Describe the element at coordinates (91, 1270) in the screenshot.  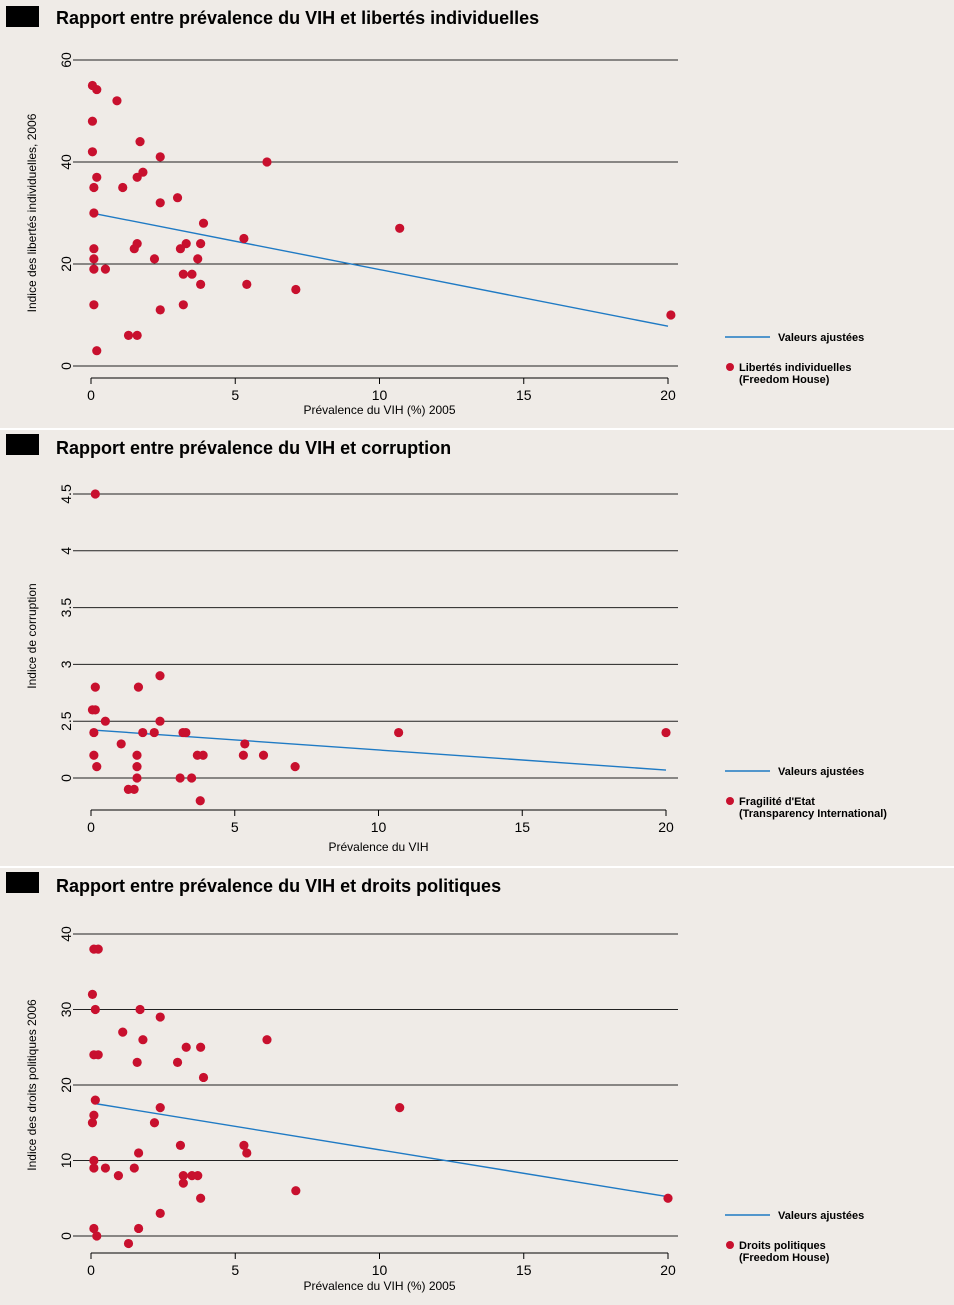
I see `x-tick-label: 0` at that location.